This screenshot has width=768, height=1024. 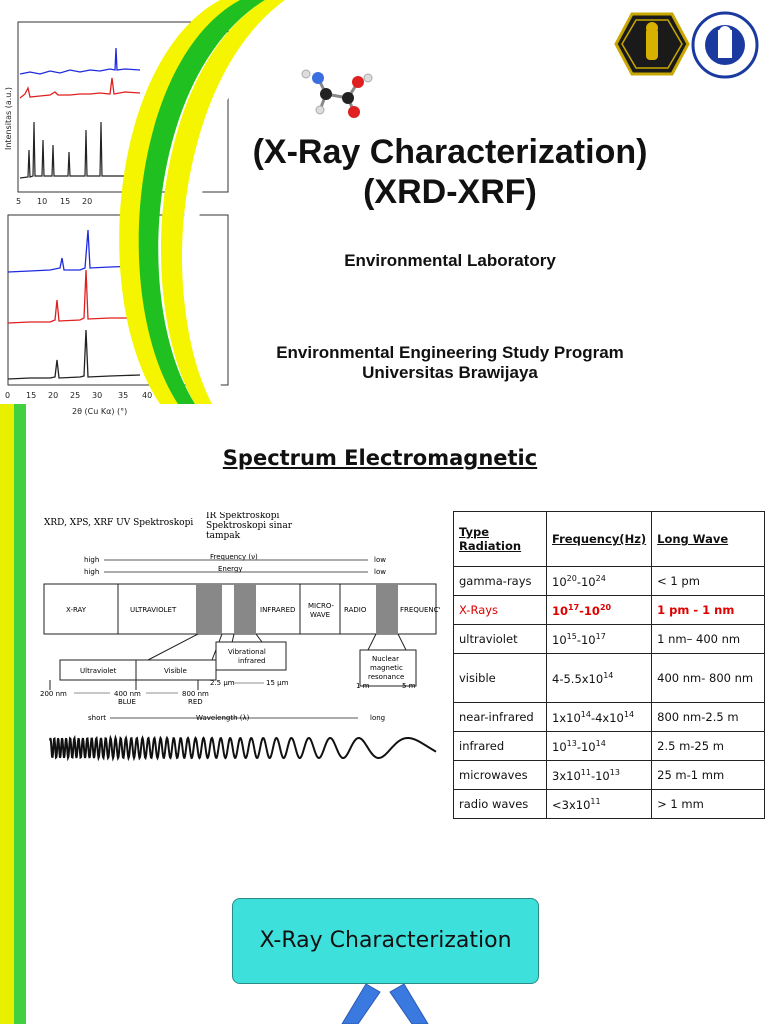 What do you see at coordinates (195, 702) in the screenshot?
I see `scale-red: RED` at bounding box center [195, 702].